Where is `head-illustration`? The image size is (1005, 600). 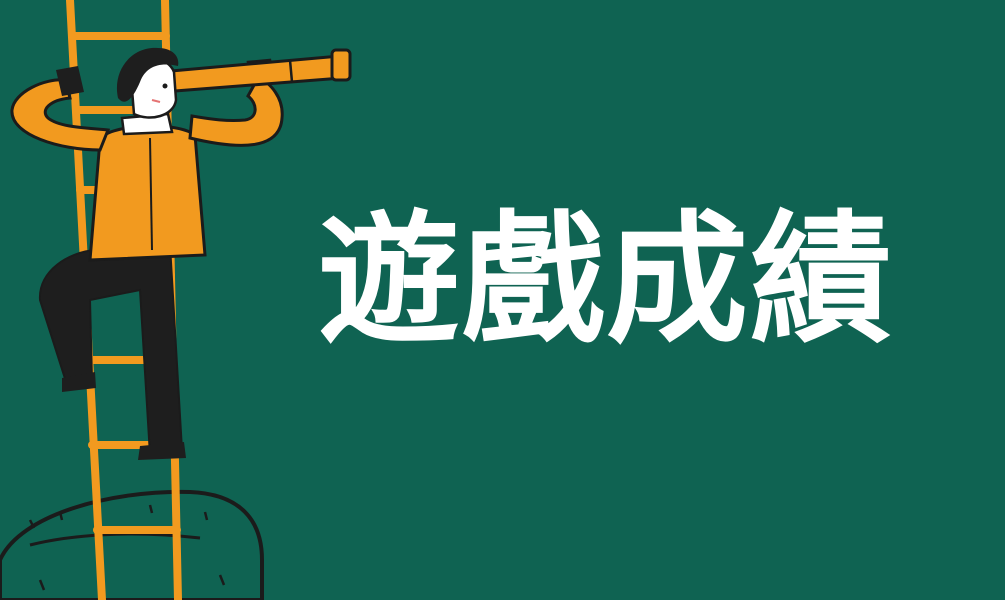
head-illustration is located at coordinates (147, 91).